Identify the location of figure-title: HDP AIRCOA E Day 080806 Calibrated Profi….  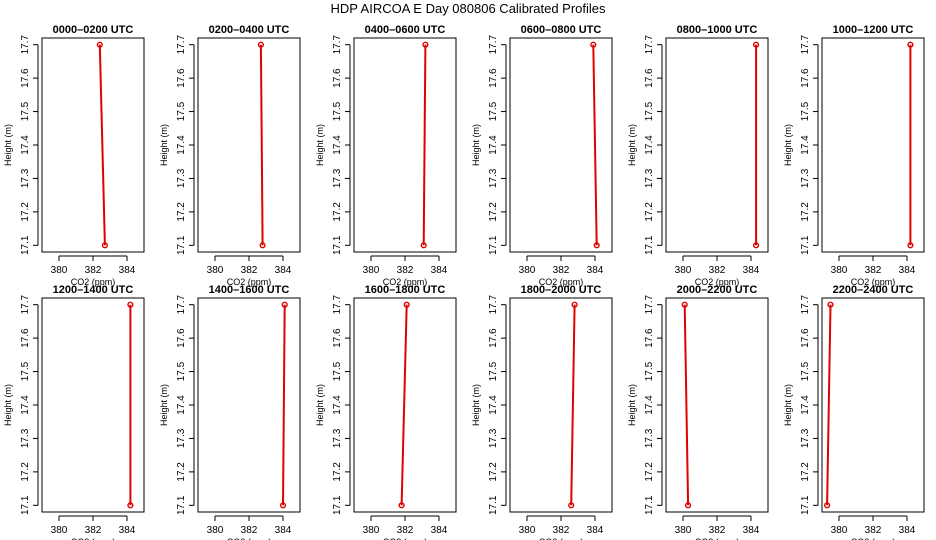
(468, 8).